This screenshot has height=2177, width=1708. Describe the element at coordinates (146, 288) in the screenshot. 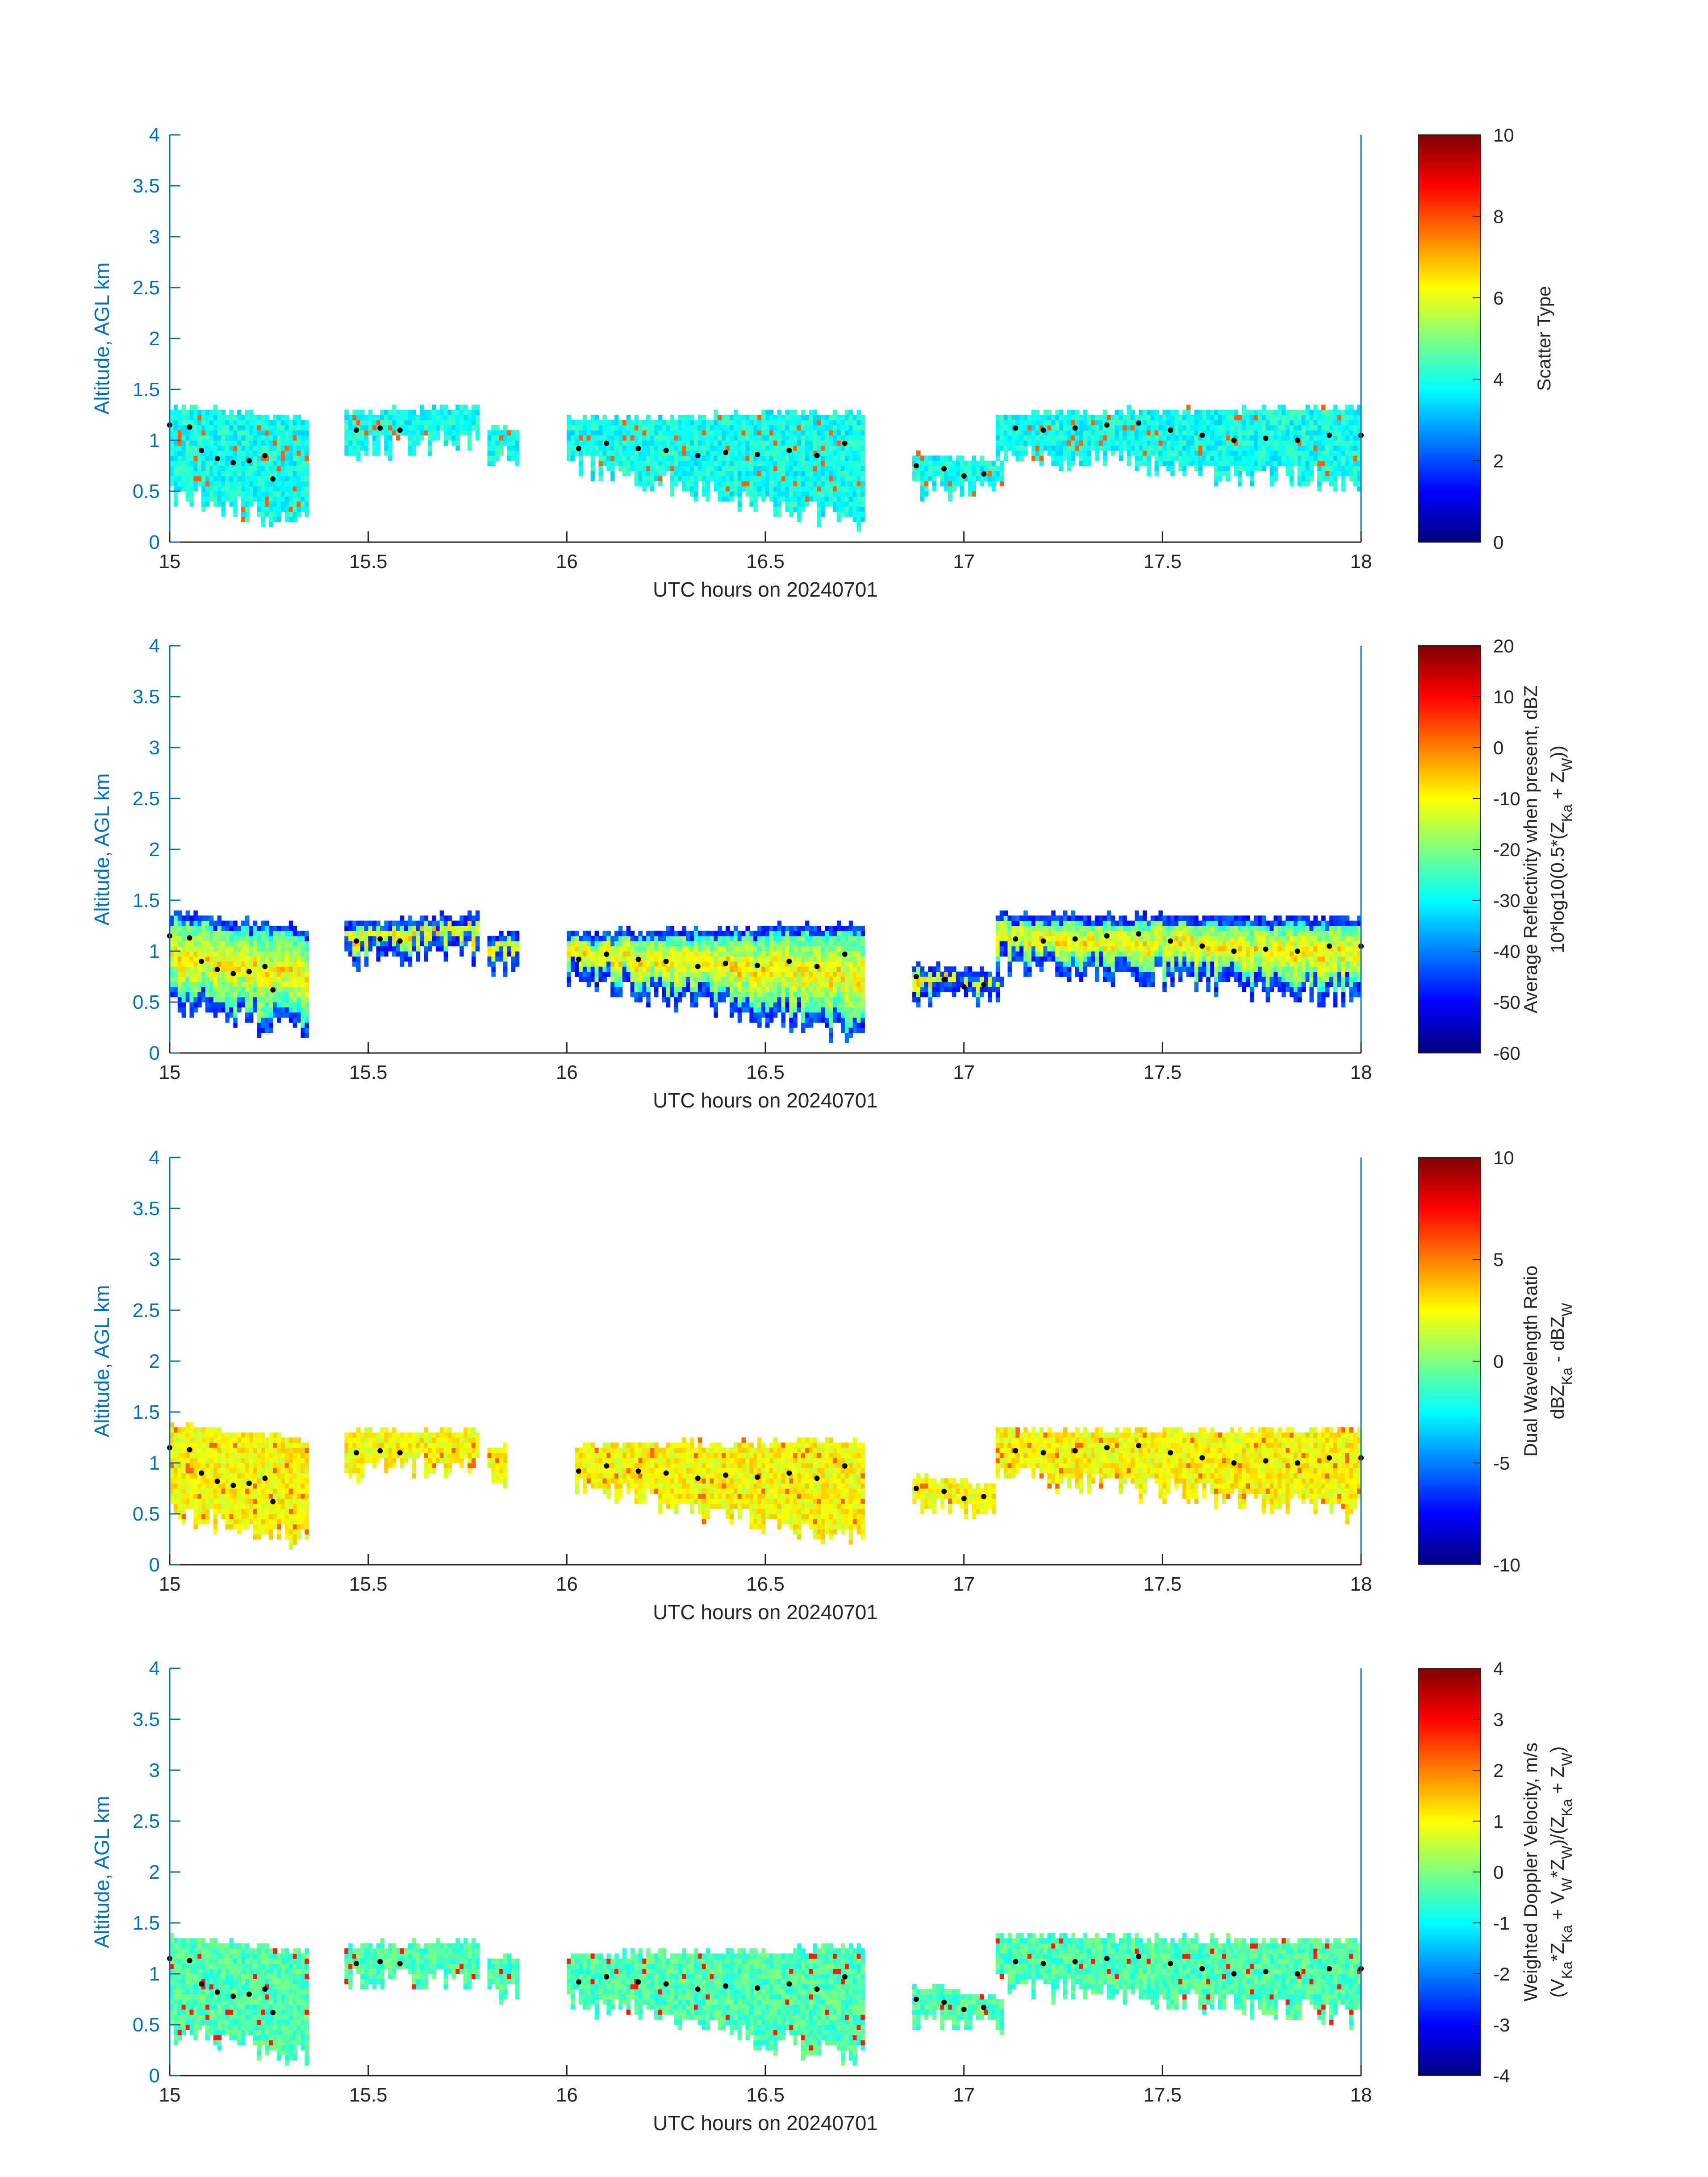

I see `y-tick-label: 2.5` at that location.